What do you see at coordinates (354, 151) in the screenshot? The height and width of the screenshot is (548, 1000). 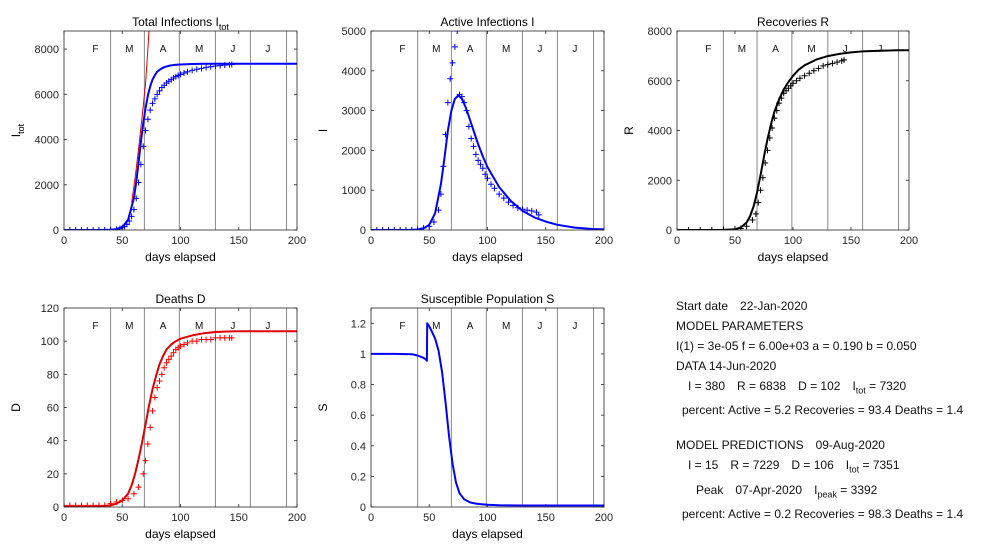 I see `y-tick-label: 2000` at bounding box center [354, 151].